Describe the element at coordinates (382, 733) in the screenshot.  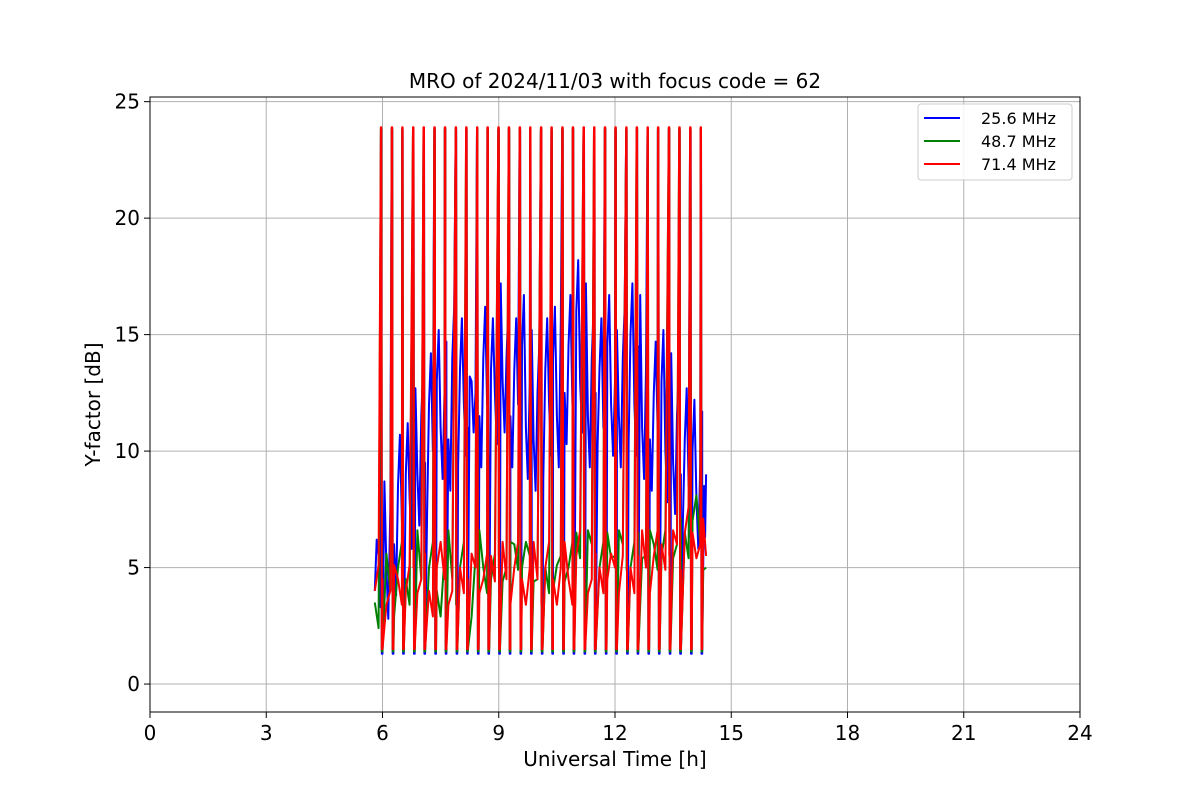
I see `x-tick-label: 6` at that location.